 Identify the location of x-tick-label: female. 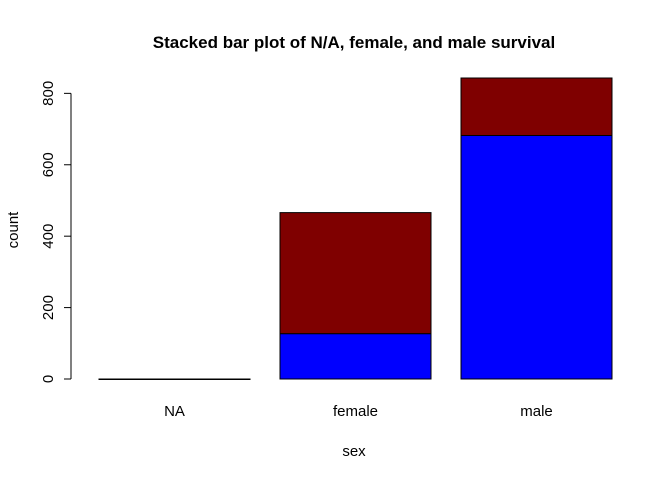
(355, 411).